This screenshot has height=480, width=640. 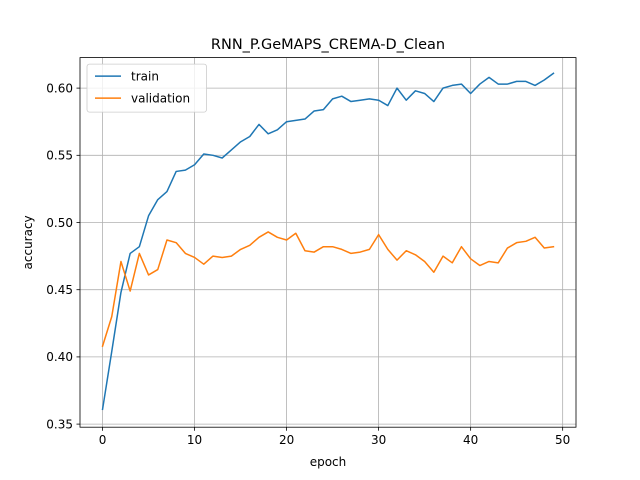 What do you see at coordinates (286, 440) in the screenshot?
I see `x-tick-label: 20` at bounding box center [286, 440].